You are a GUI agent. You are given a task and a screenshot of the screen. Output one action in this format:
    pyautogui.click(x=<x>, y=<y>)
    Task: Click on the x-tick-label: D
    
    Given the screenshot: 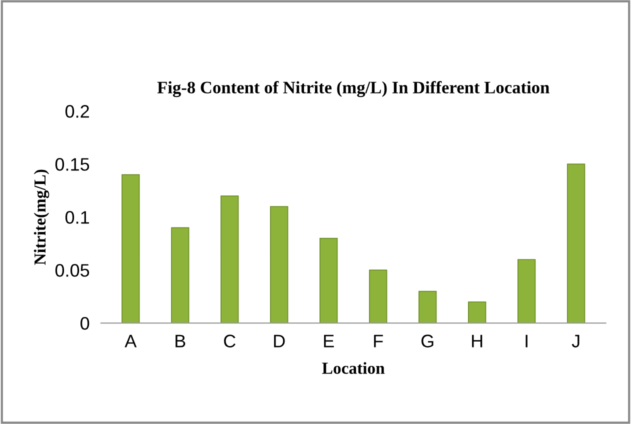 What is the action you would take?
    pyautogui.click(x=279, y=341)
    